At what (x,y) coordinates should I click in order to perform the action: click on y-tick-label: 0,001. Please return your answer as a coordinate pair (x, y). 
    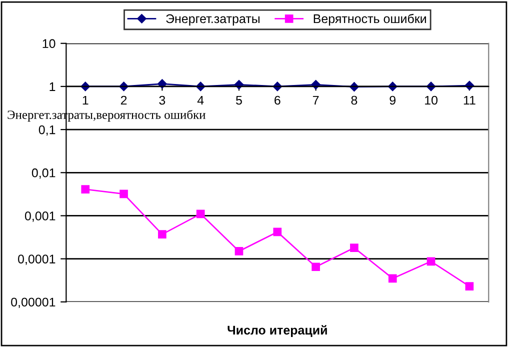
    Looking at the image, I should click on (40, 217).